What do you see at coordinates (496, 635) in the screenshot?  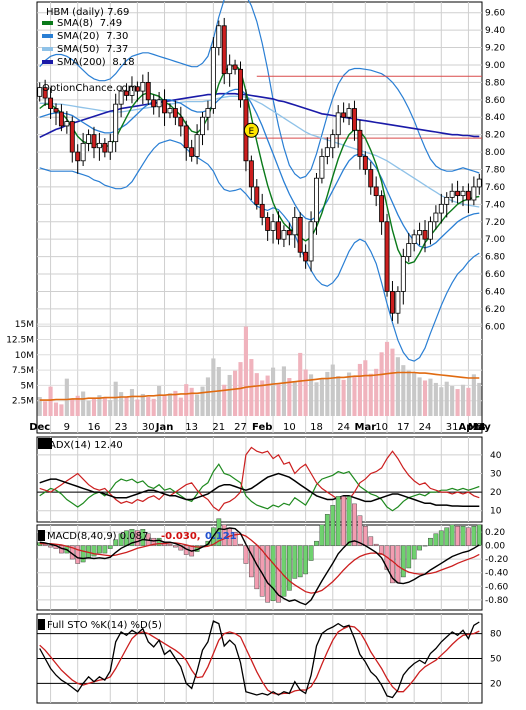 I see `sto-tick-label: 80` at bounding box center [496, 635].